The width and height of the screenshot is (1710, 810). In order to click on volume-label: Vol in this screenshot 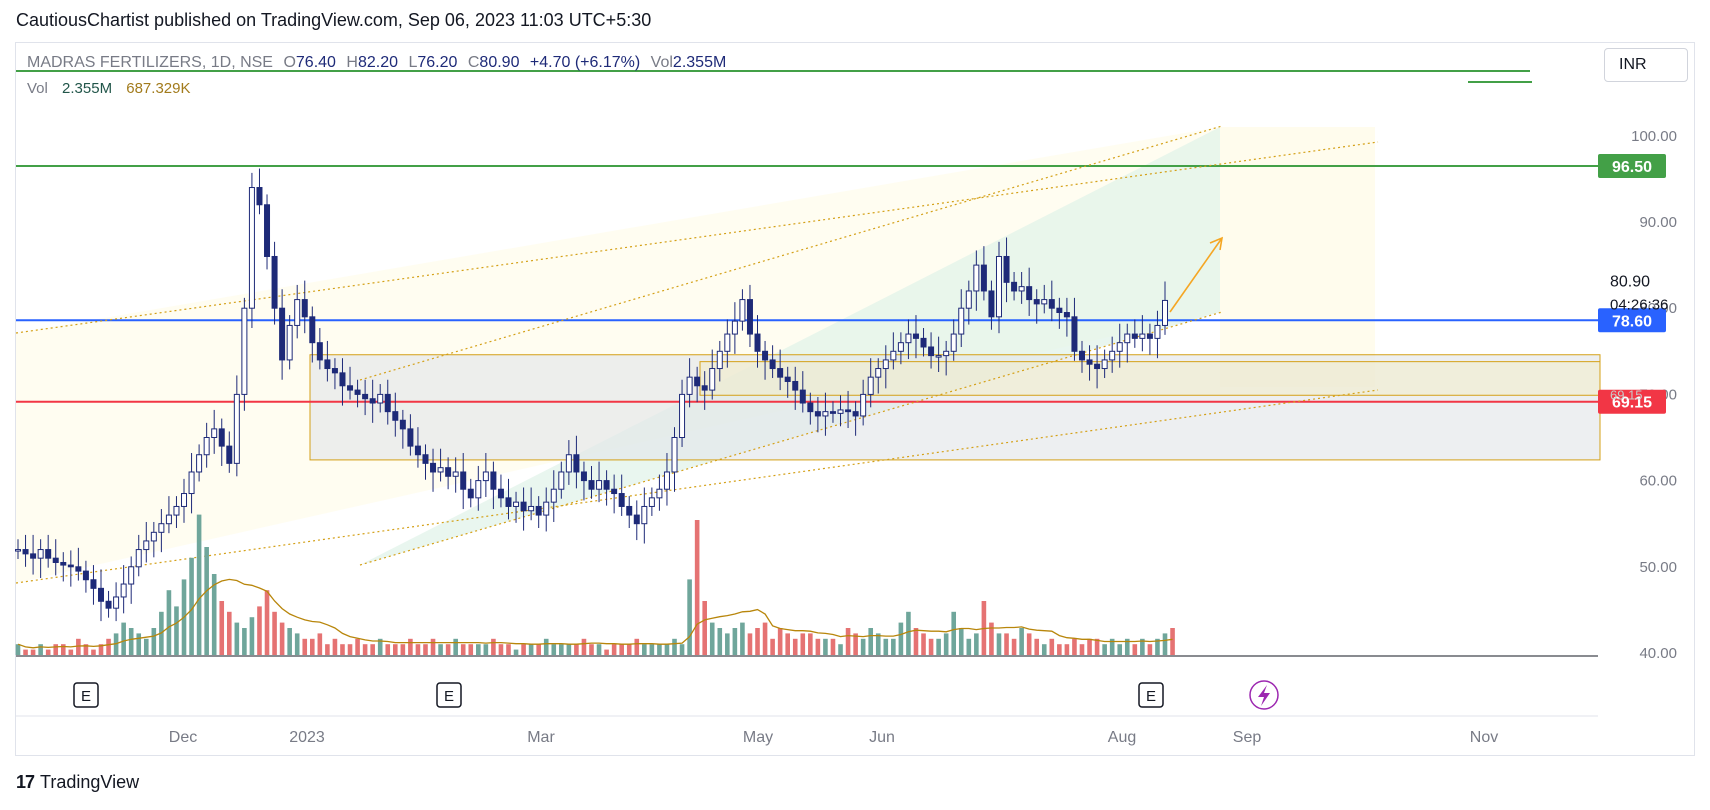, I will do `click(37, 88)`.